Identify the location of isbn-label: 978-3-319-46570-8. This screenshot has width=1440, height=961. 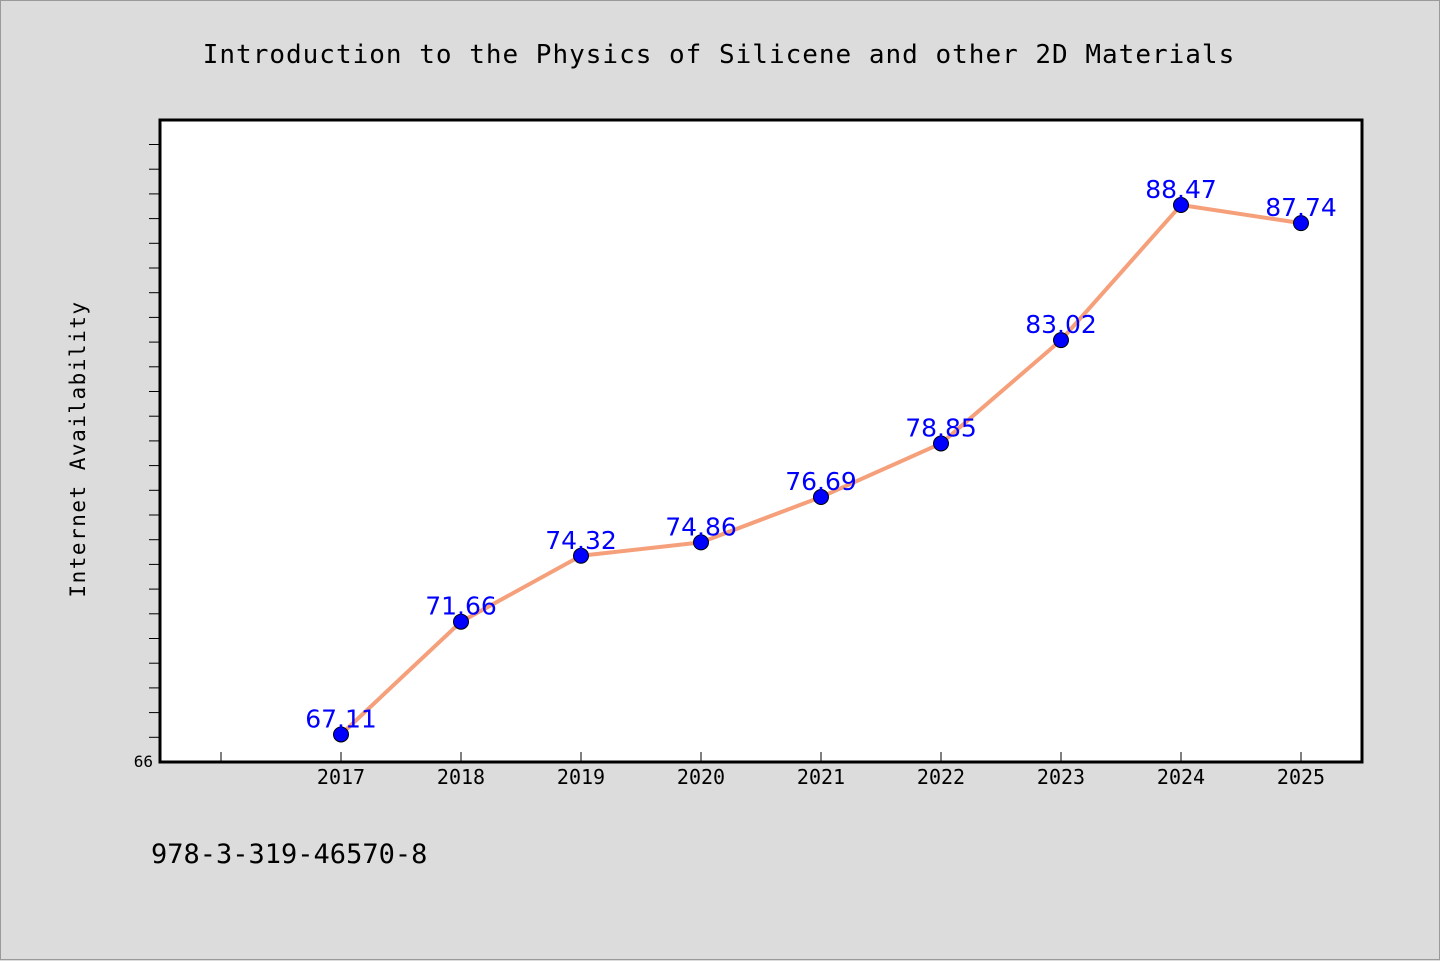
(289, 854).